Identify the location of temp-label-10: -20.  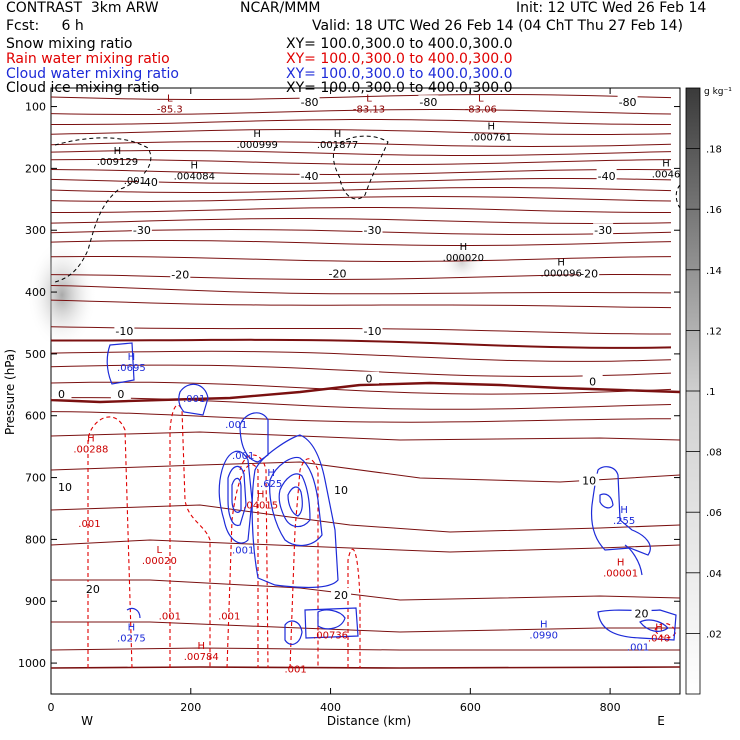
(338, 274).